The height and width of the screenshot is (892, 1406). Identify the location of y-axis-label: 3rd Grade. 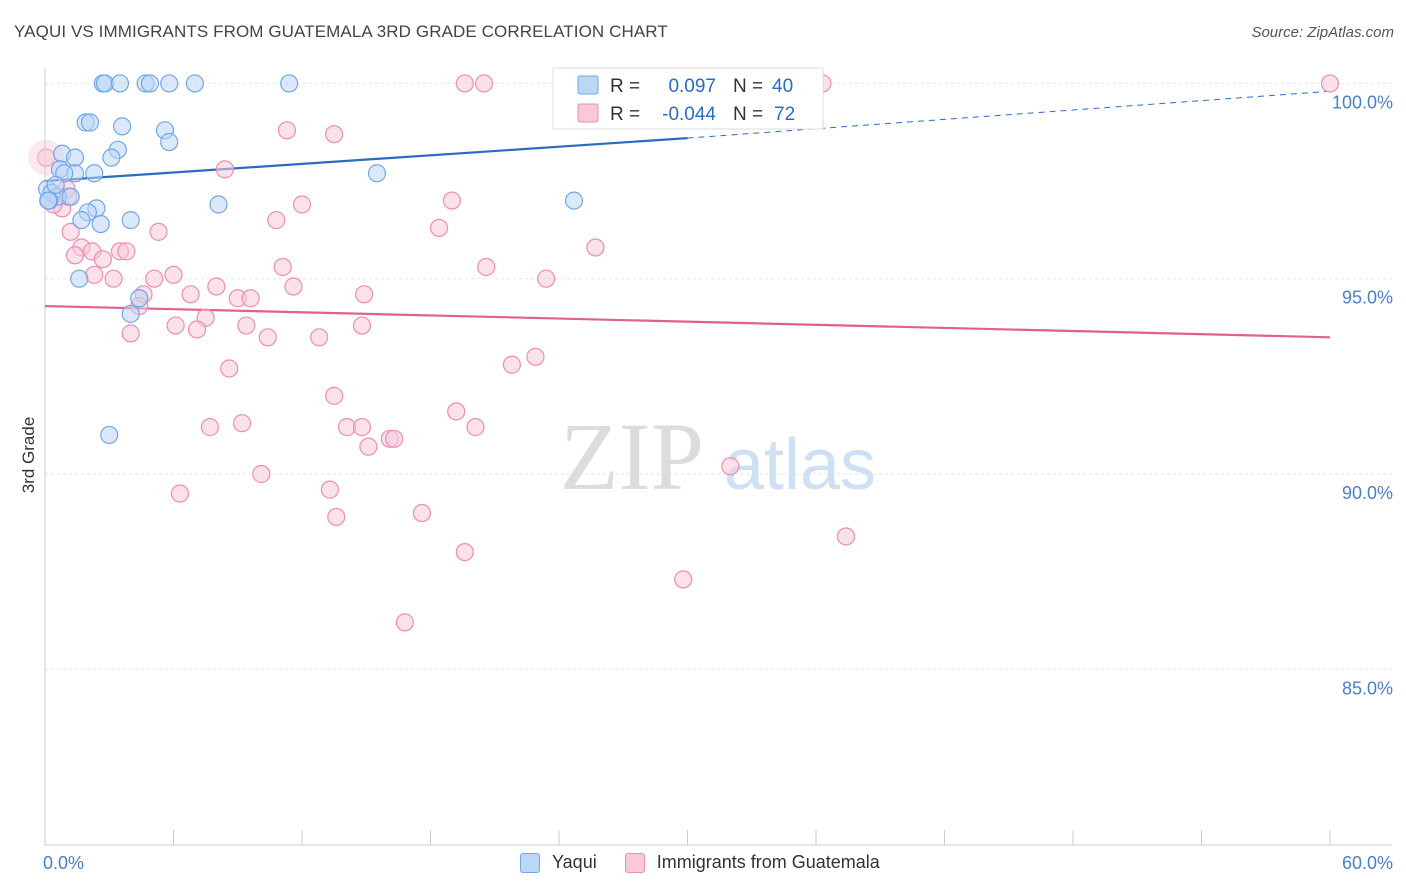
(28, 455).